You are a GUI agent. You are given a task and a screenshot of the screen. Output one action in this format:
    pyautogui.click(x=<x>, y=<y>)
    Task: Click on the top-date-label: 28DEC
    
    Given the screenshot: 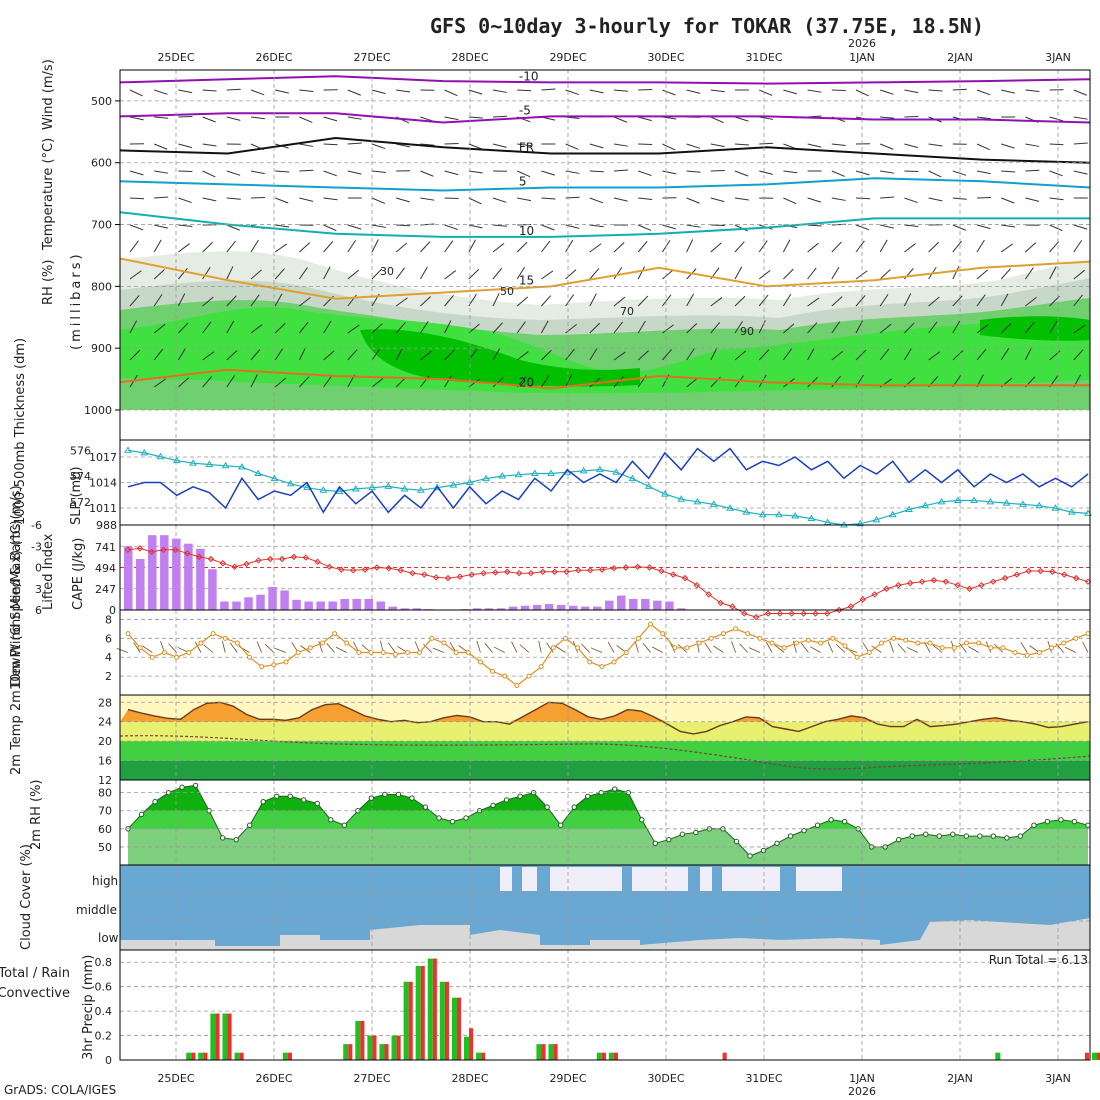 What is the action you would take?
    pyautogui.click(x=469, y=57)
    